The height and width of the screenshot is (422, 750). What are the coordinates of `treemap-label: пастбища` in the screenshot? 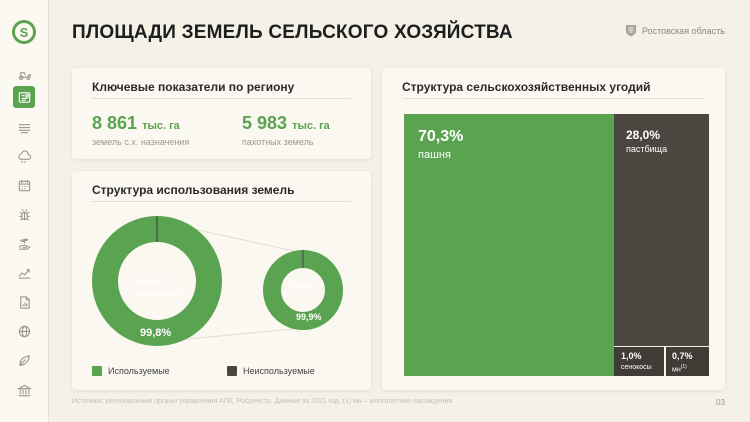 It's located at (647, 149).